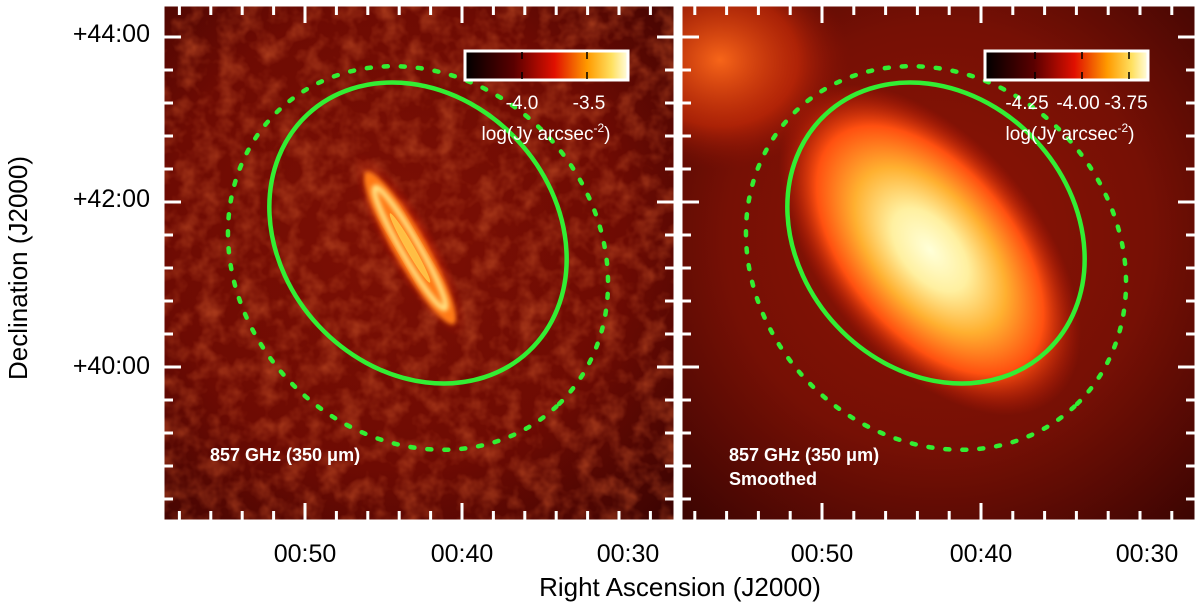  What do you see at coordinates (680, 587) in the screenshot?
I see `x-axis-title: Right Ascension (J2000)` at bounding box center [680, 587].